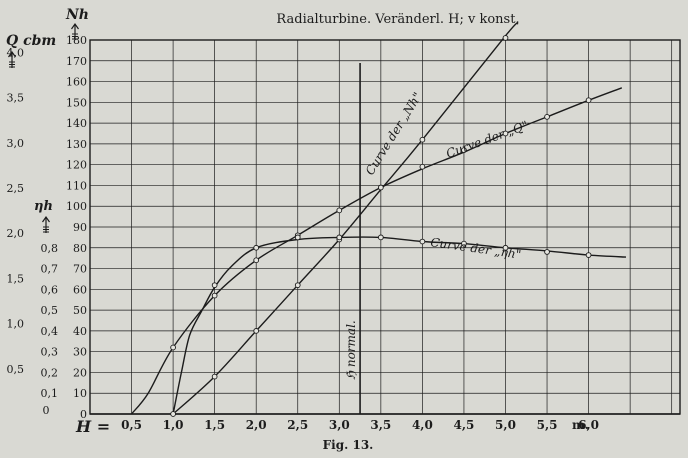 Image resolution: width=688 pixels, height=458 pixels. Describe the element at coordinates (16, 188) in the screenshot. I see `q-tick-label: 2,5` at that location.